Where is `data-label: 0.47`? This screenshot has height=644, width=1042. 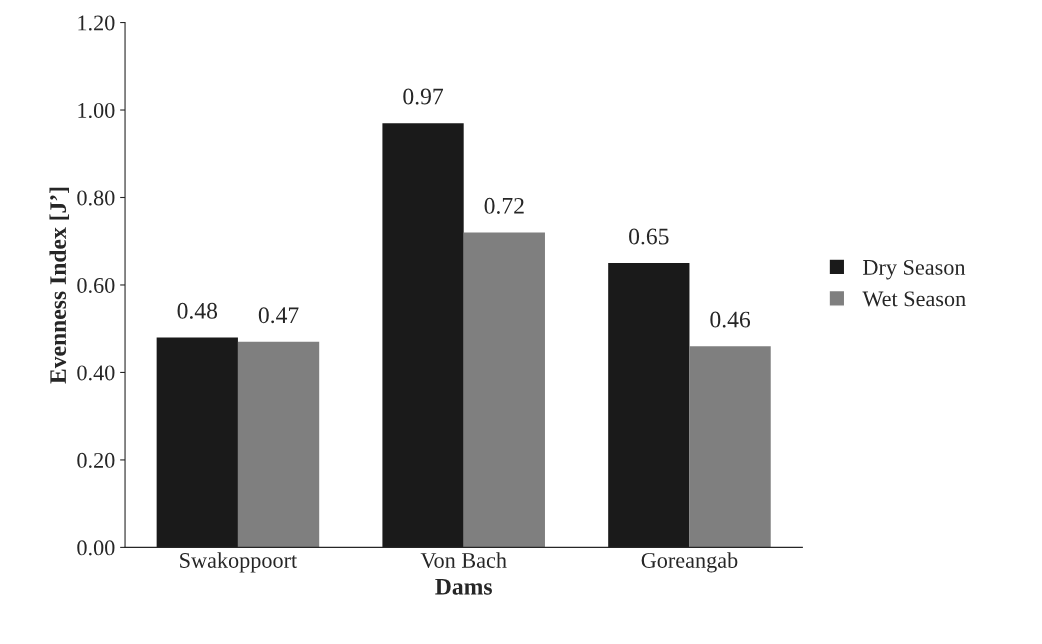 data-label: 0.47 is located at coordinates (278, 315).